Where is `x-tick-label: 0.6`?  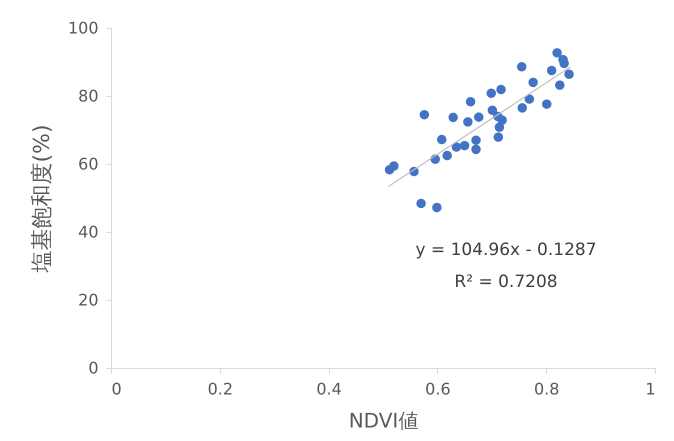
x-tick-label: 0.6 is located at coordinates (438, 389).